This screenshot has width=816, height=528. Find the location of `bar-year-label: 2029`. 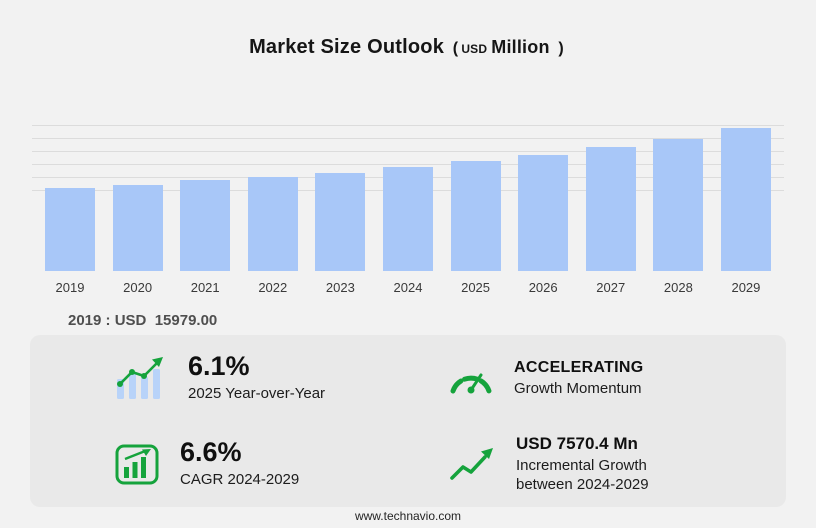

bar-year-label: 2029 is located at coordinates (746, 287).